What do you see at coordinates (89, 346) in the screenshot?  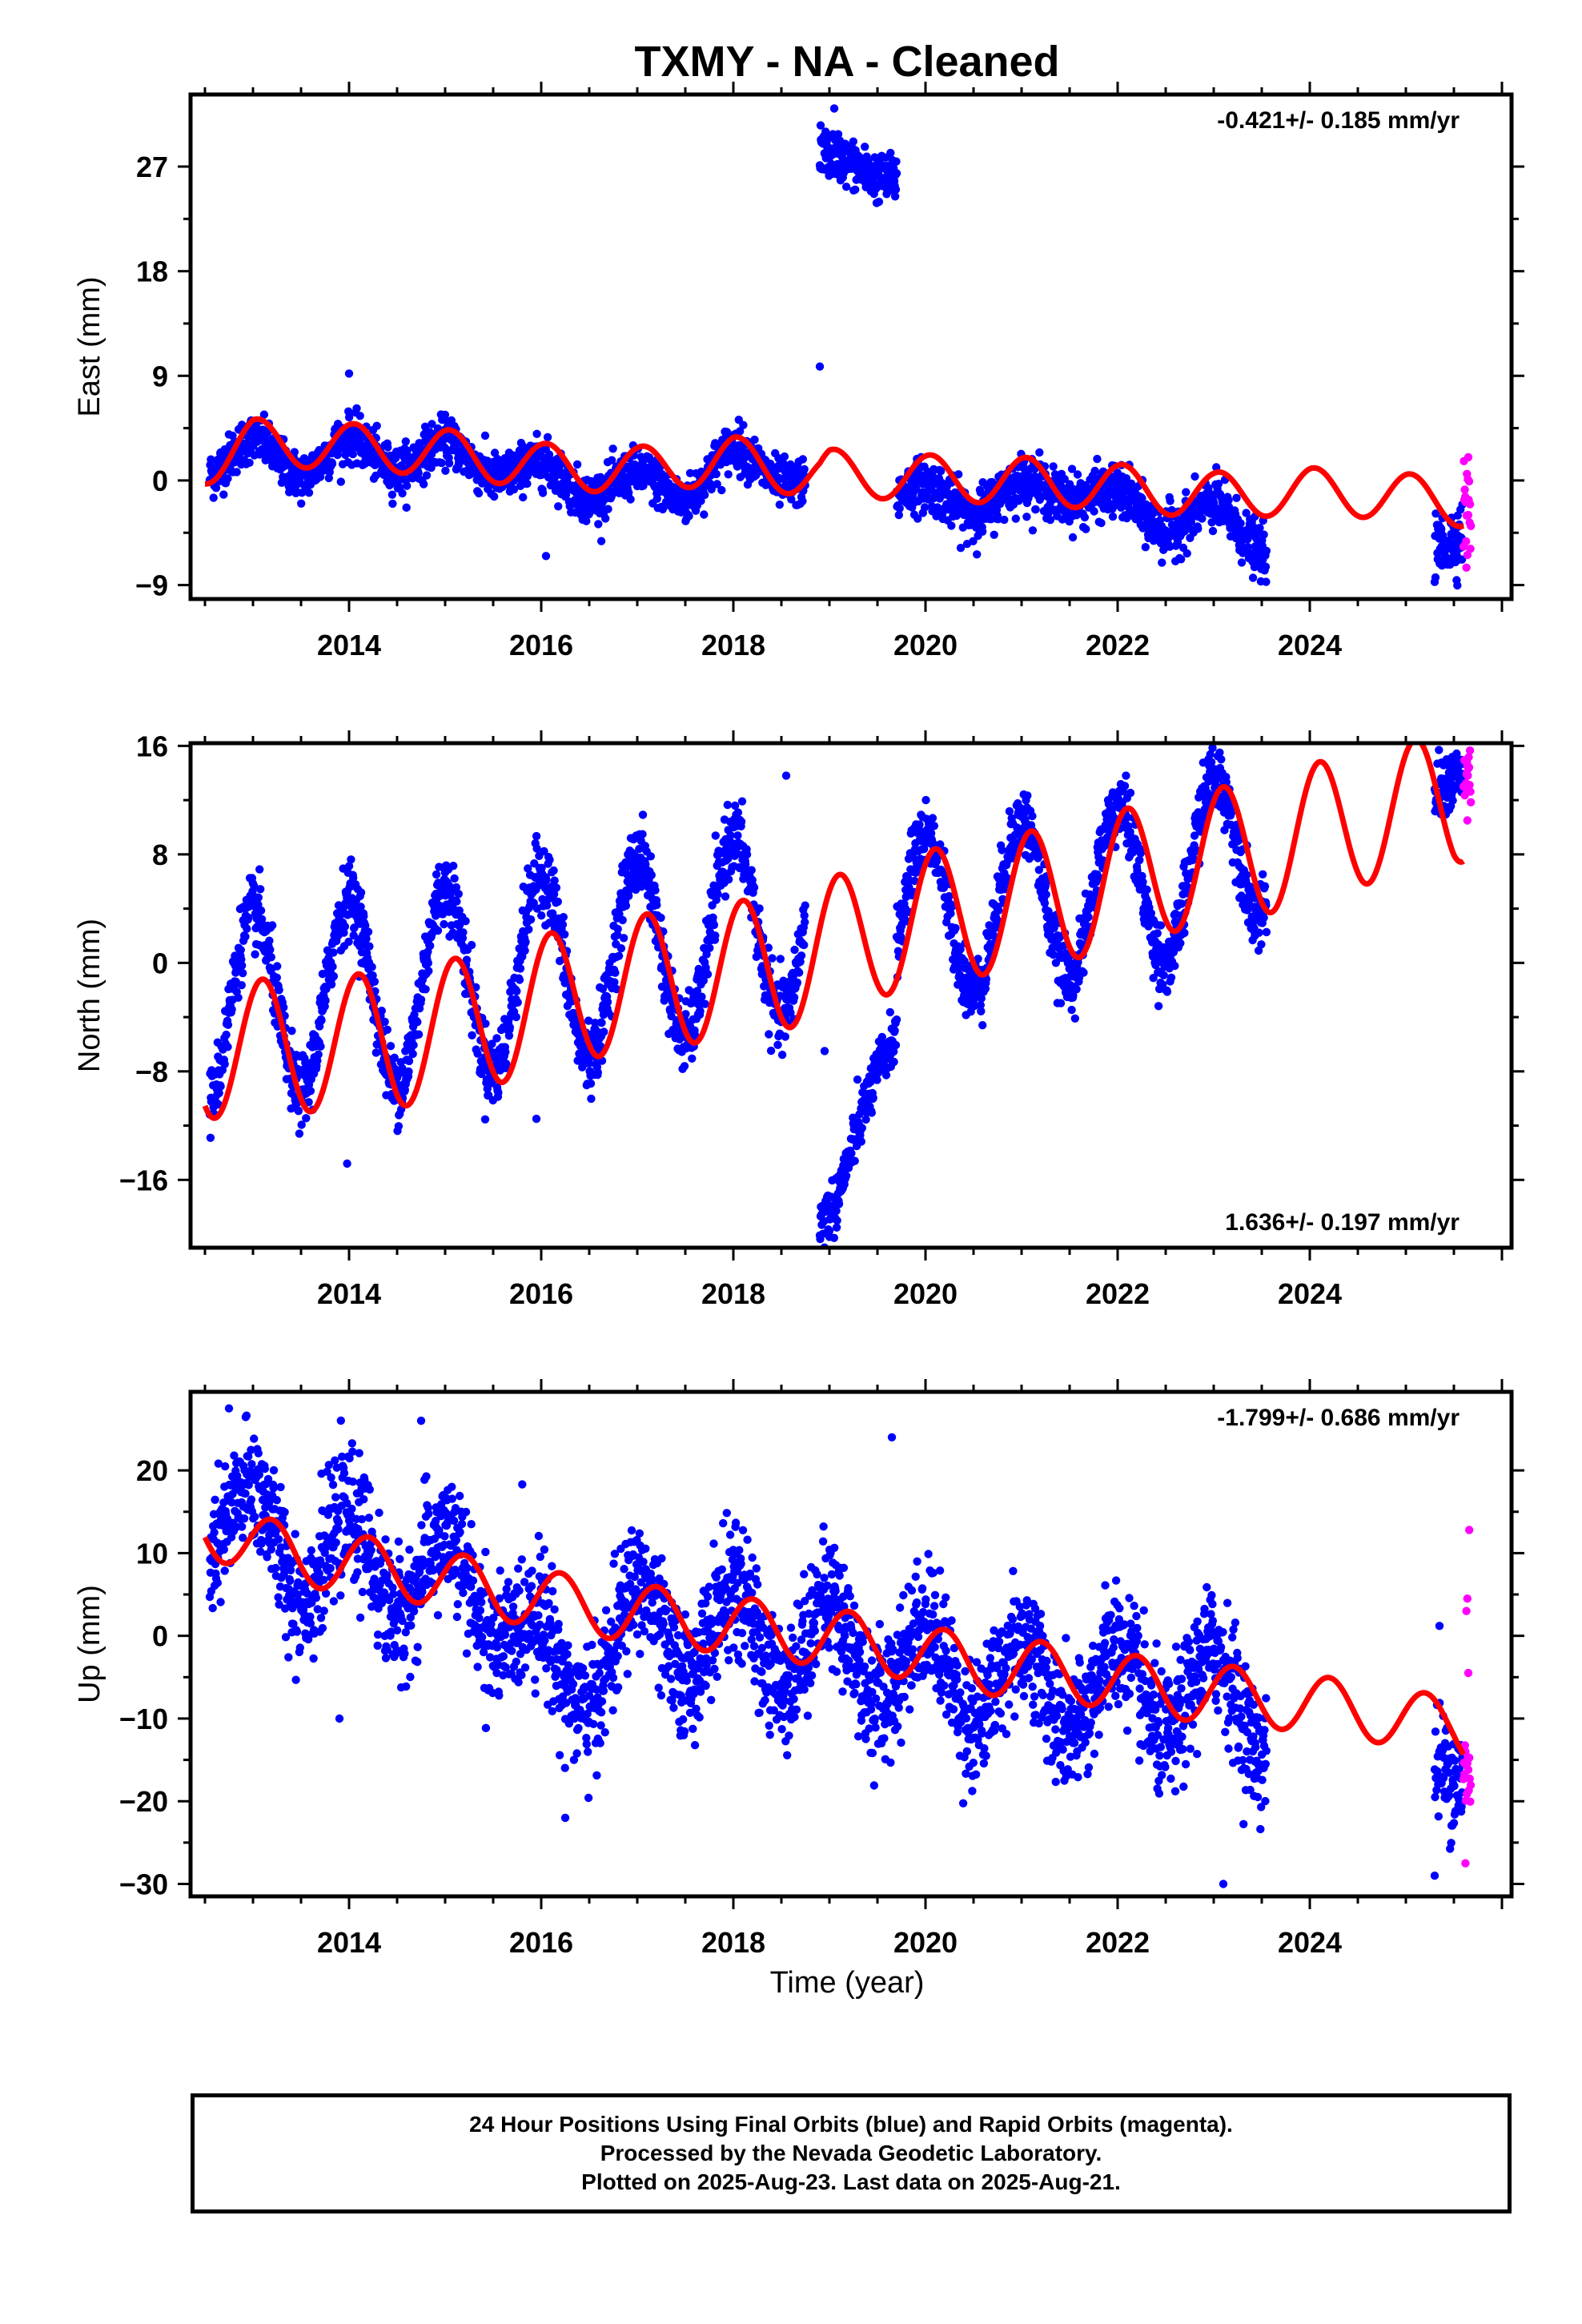 I see `y-axis-title-east: East (mm)` at bounding box center [89, 346].